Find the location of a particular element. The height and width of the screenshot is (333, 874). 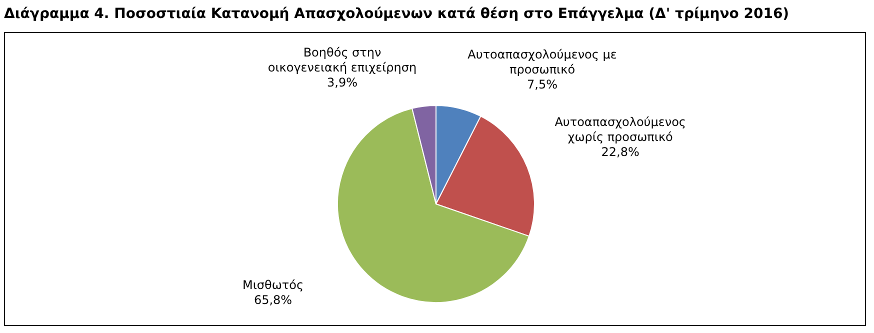

slice-label: Αυτοαπασχολούμενος χωρίς προσωπικό is located at coordinates (620, 129).